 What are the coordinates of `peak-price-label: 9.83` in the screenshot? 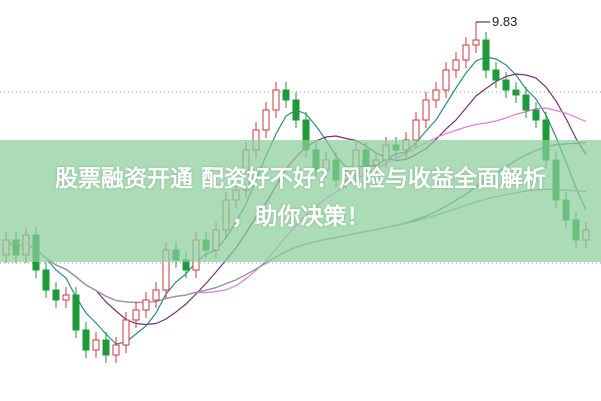 It's located at (505, 21).